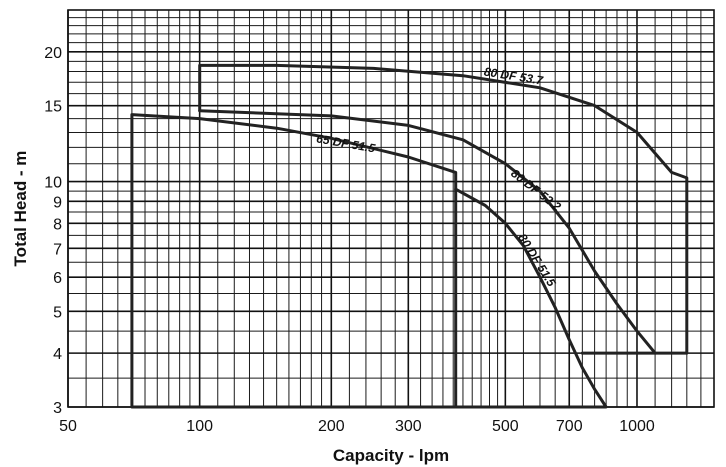 Image resolution: width=726 pixels, height=467 pixels. Describe the element at coordinates (199, 426) in the screenshot. I see `x-tick-label: 100` at that location.